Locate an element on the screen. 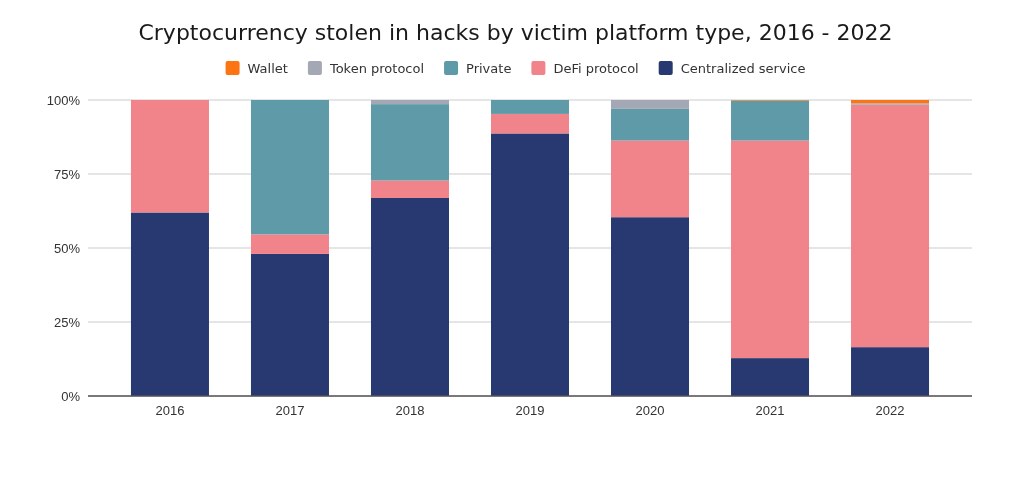 The height and width of the screenshot is (487, 1031). y-tick-label: 25% is located at coordinates (67, 322).